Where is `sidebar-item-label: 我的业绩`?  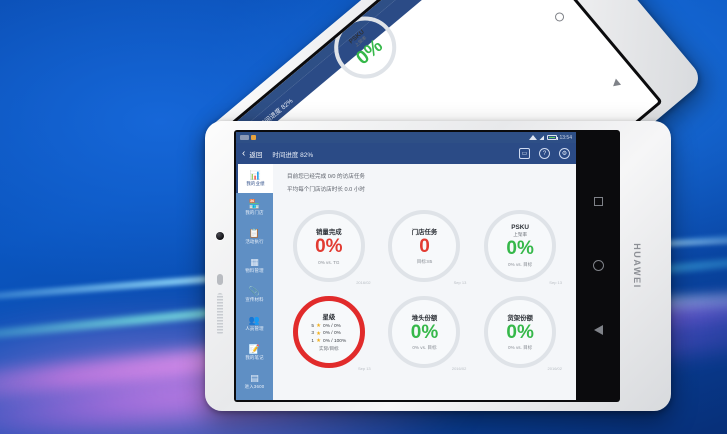
sidebar-item-label: 我的业绩 is located at coordinates (255, 183).